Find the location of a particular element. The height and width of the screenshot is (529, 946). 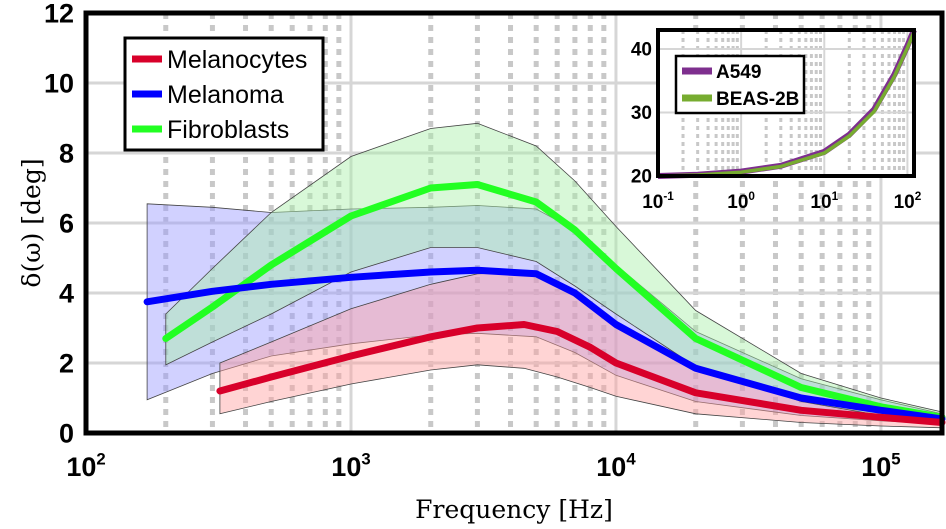

main-legend: Melanocytes Melanoma Fibroblasts is located at coordinates (224, 94).